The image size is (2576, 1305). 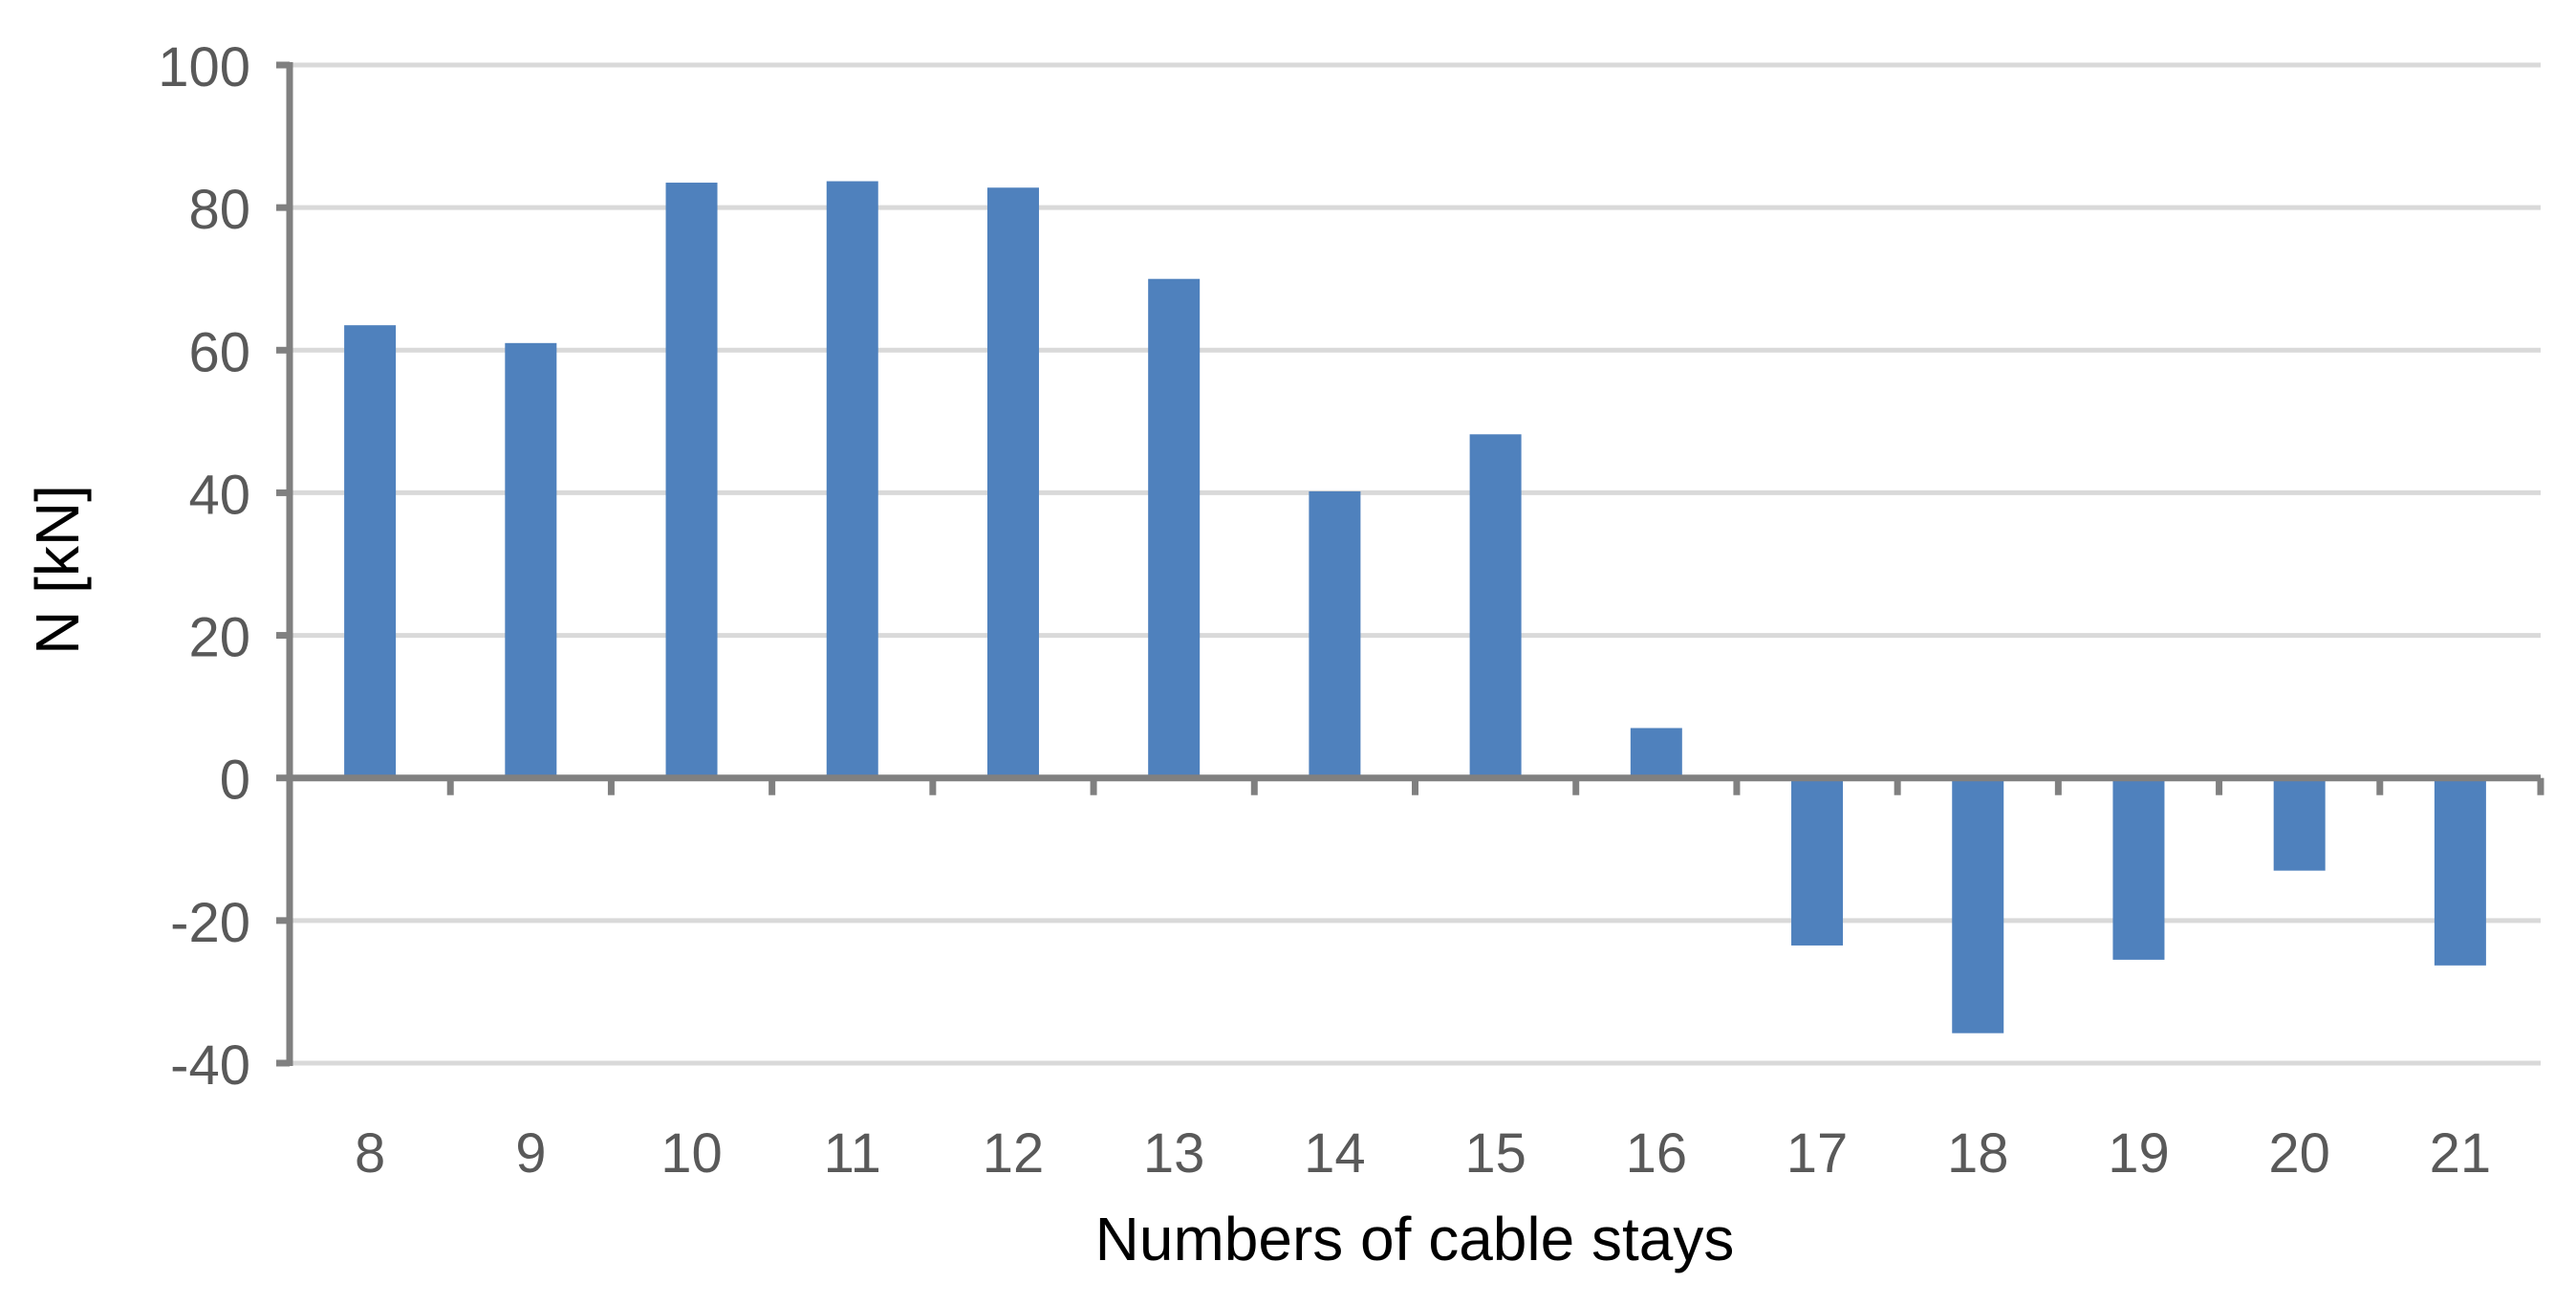 I want to click on x-tick-label-21: 21, so click(x=2461, y=1153).